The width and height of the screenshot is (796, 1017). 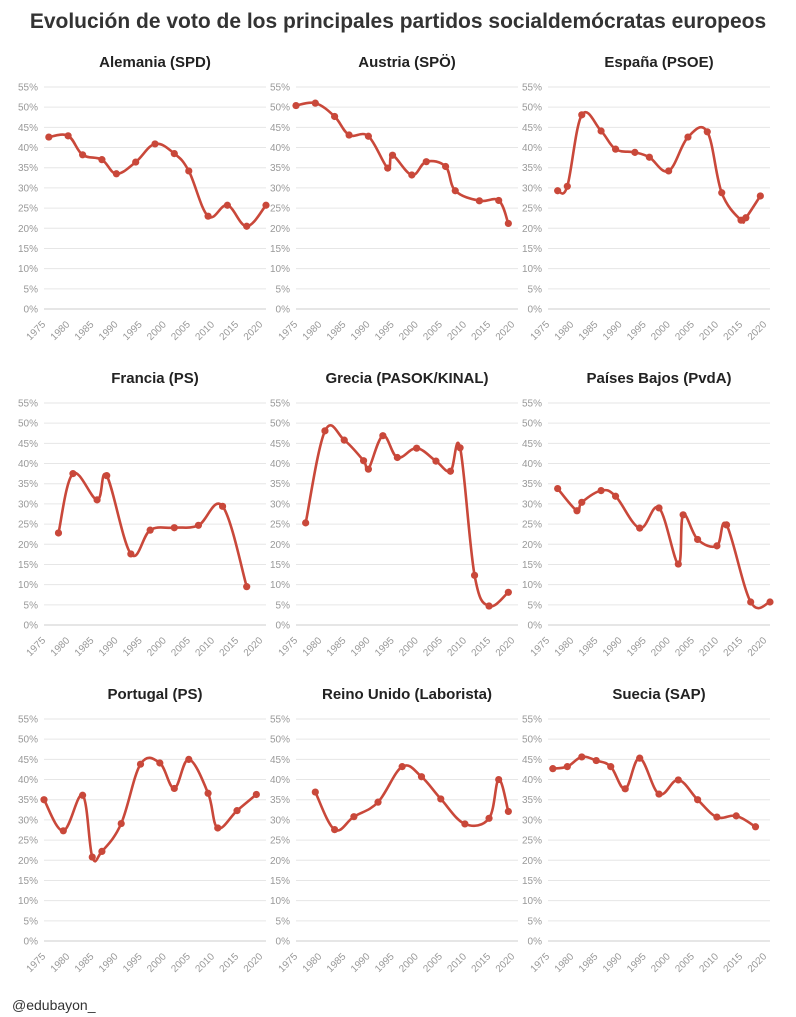 What do you see at coordinates (61, 963) in the screenshot?
I see `x-tick-label: 1980` at bounding box center [61, 963].